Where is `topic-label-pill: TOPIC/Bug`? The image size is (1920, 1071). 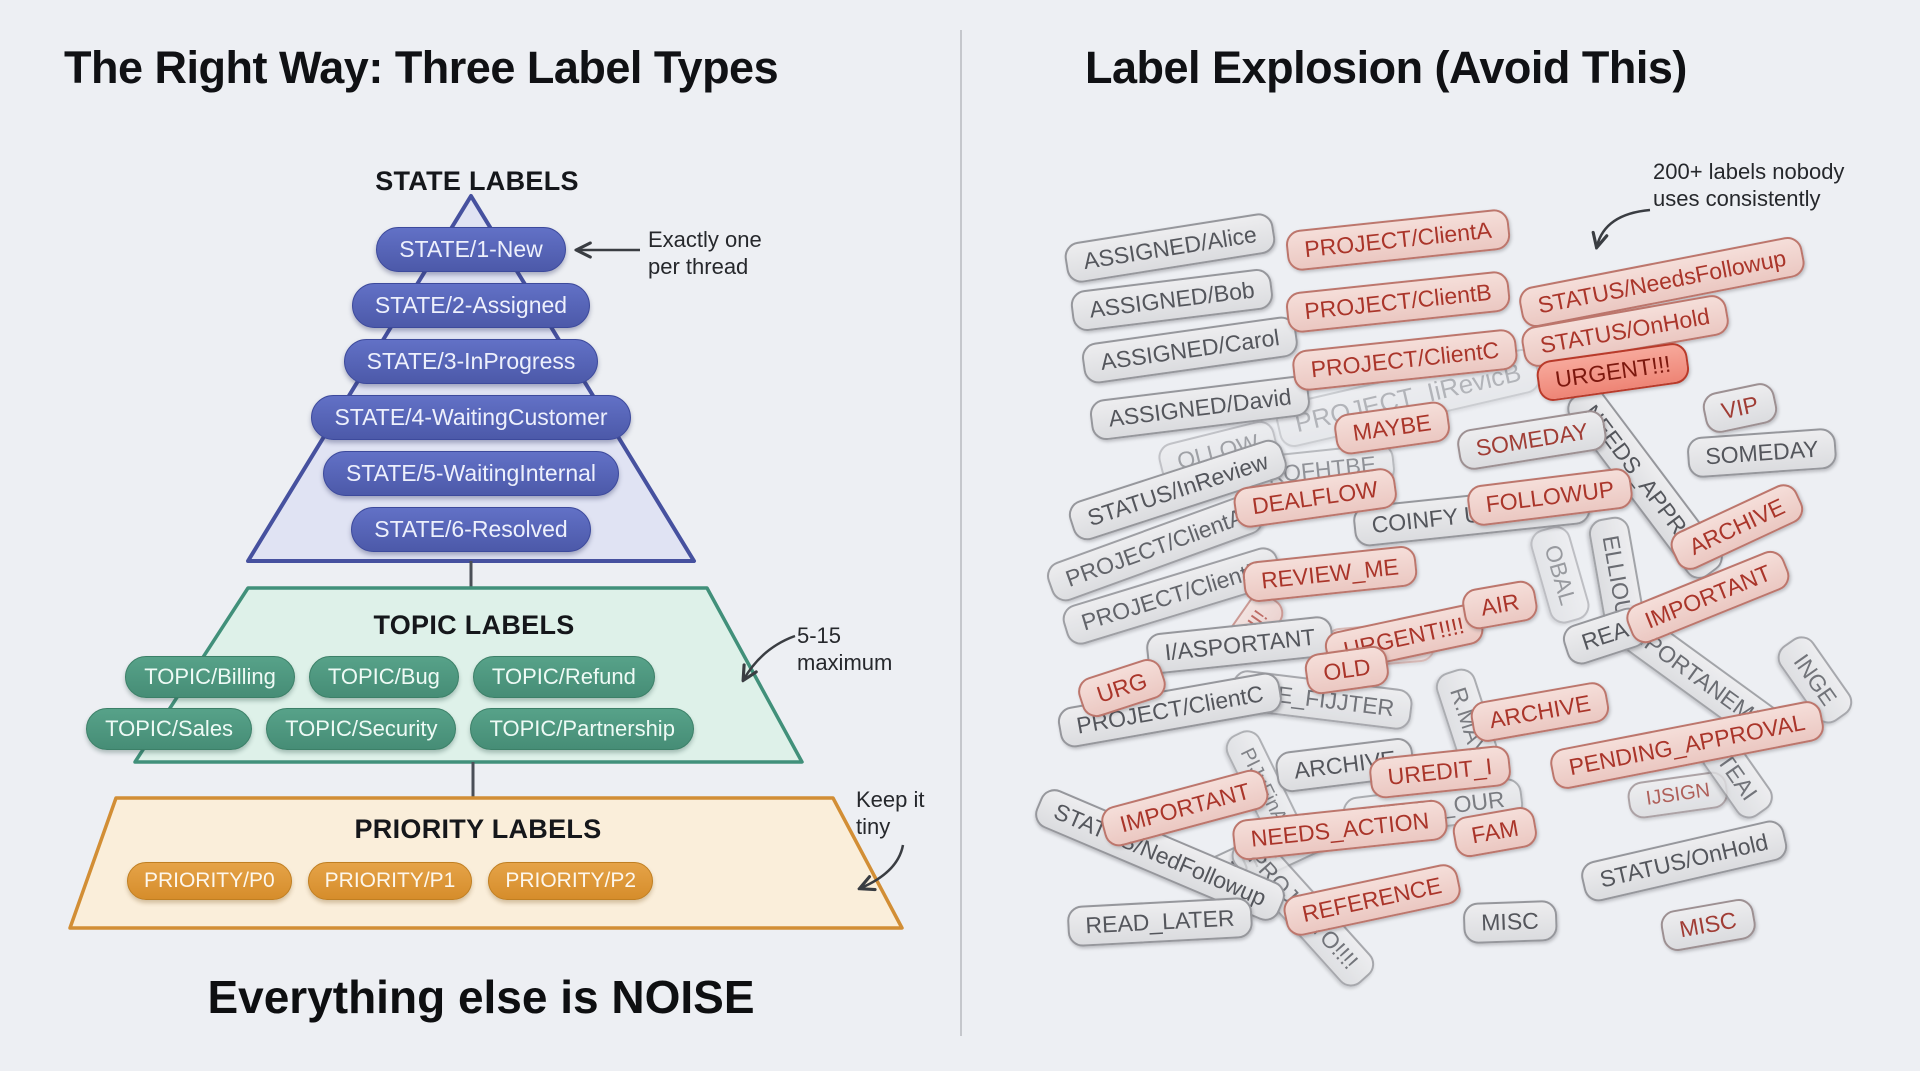
topic-label-pill: TOPIC/Bug is located at coordinates (383, 677).